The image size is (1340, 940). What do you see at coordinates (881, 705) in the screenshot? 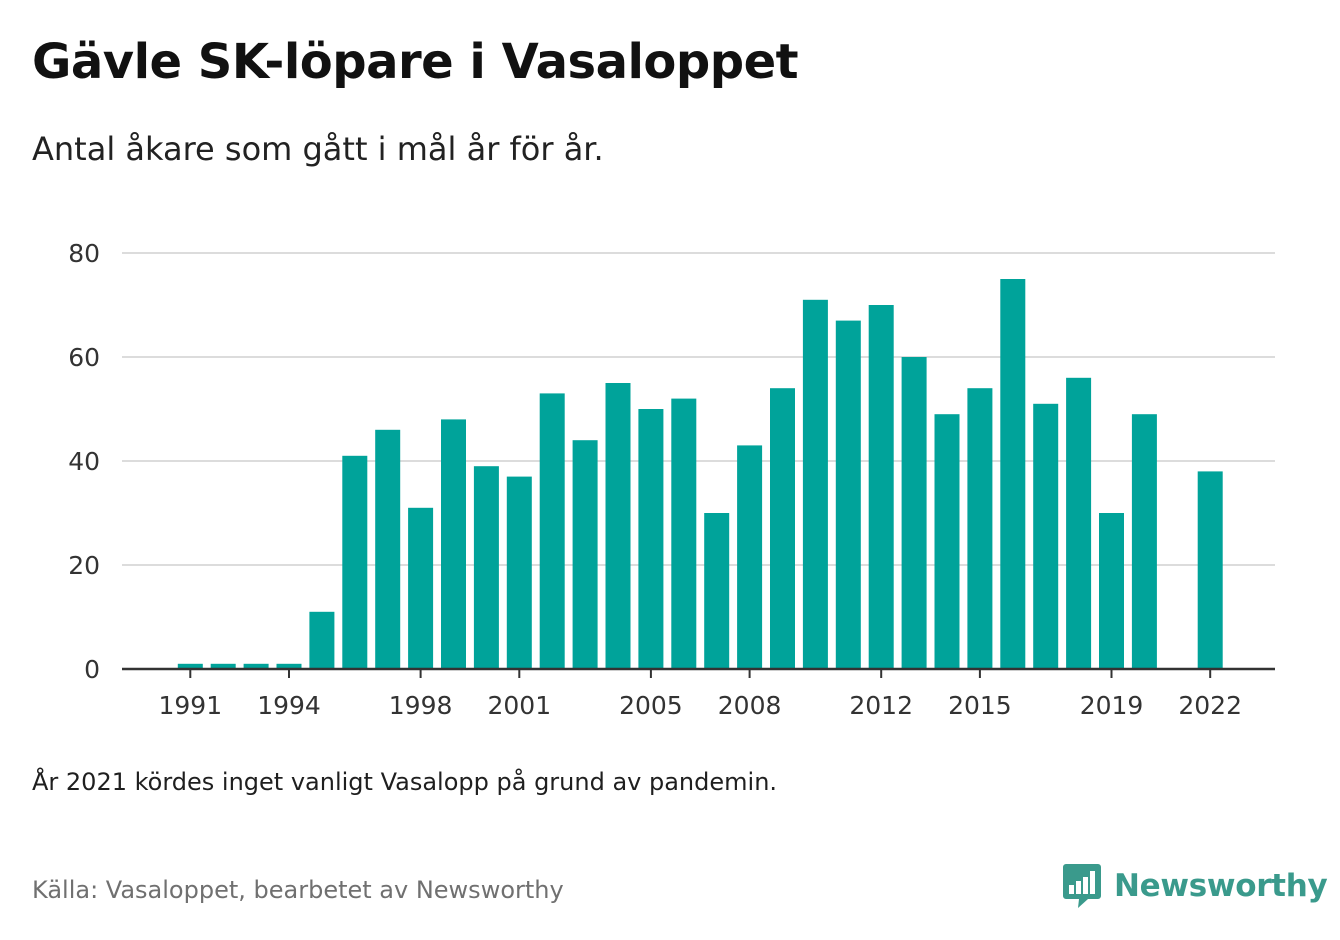
I see `x-tick-label: 2012` at bounding box center [881, 705].